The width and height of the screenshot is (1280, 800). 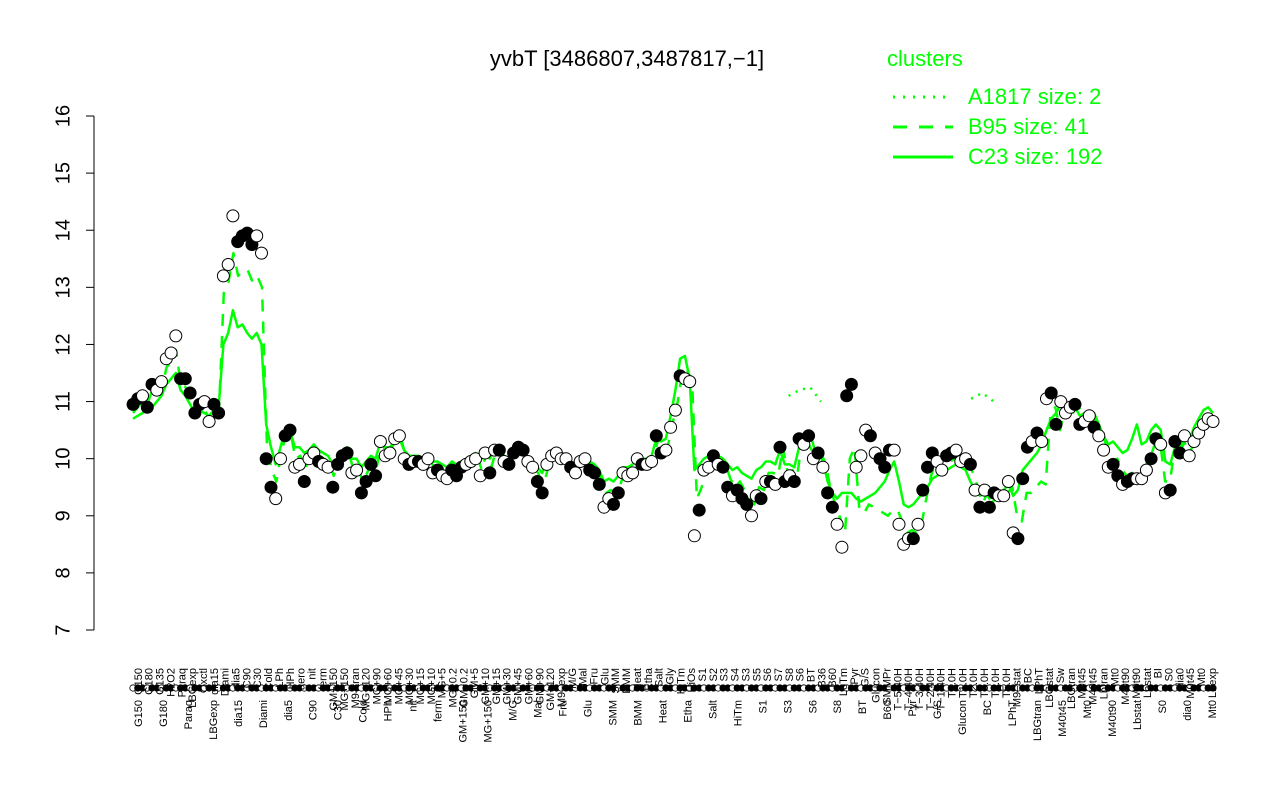 I want to click on x-tick-label: C30, so click(x=258, y=678).